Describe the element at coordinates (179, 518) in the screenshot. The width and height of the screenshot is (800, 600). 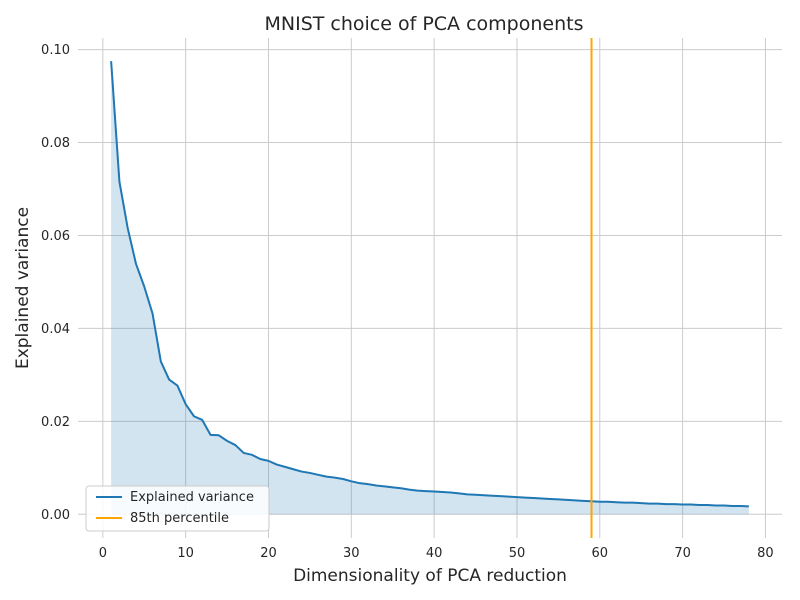
I see `legend-label-85th-percentile: 85th percentile` at that location.